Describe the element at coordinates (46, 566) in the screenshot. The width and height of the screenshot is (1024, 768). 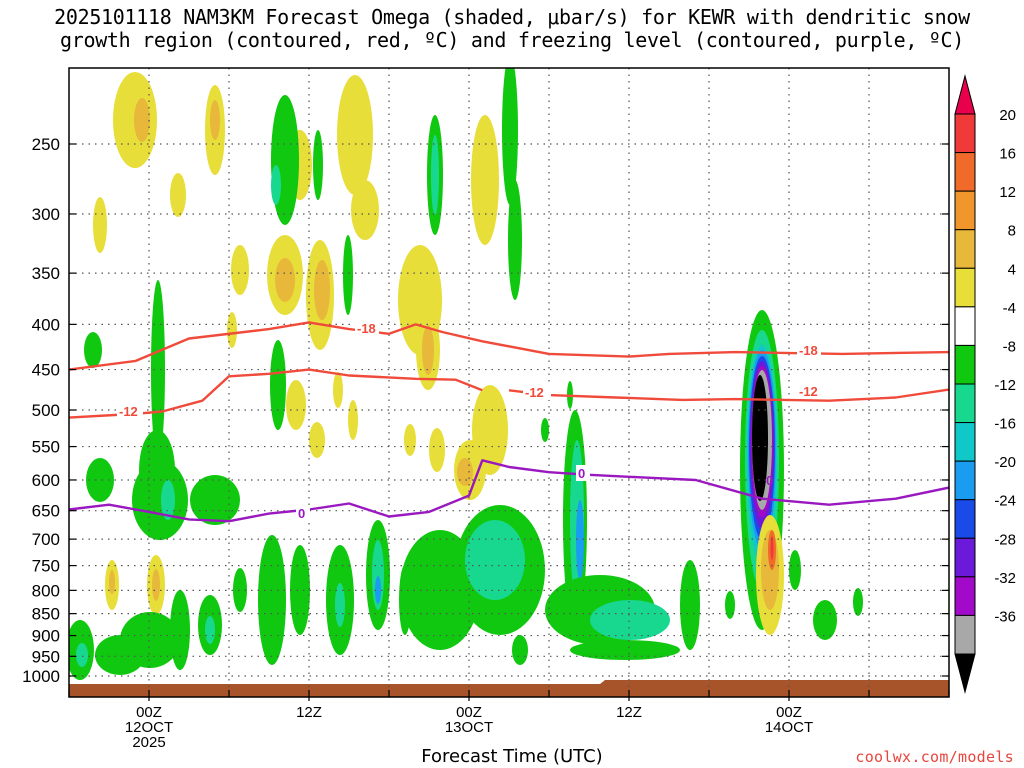
I see `y-tick-label: 750` at that location.